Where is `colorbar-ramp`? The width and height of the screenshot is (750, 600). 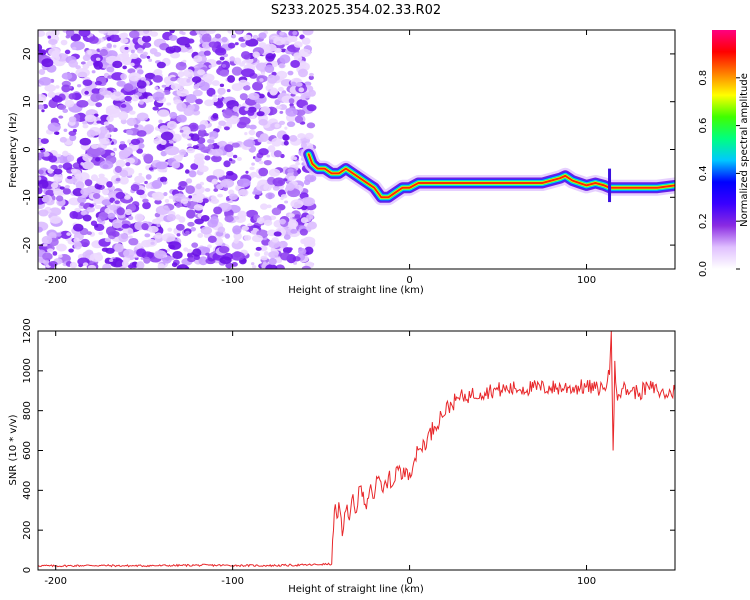
colorbar-ramp is located at coordinates (724, 149).